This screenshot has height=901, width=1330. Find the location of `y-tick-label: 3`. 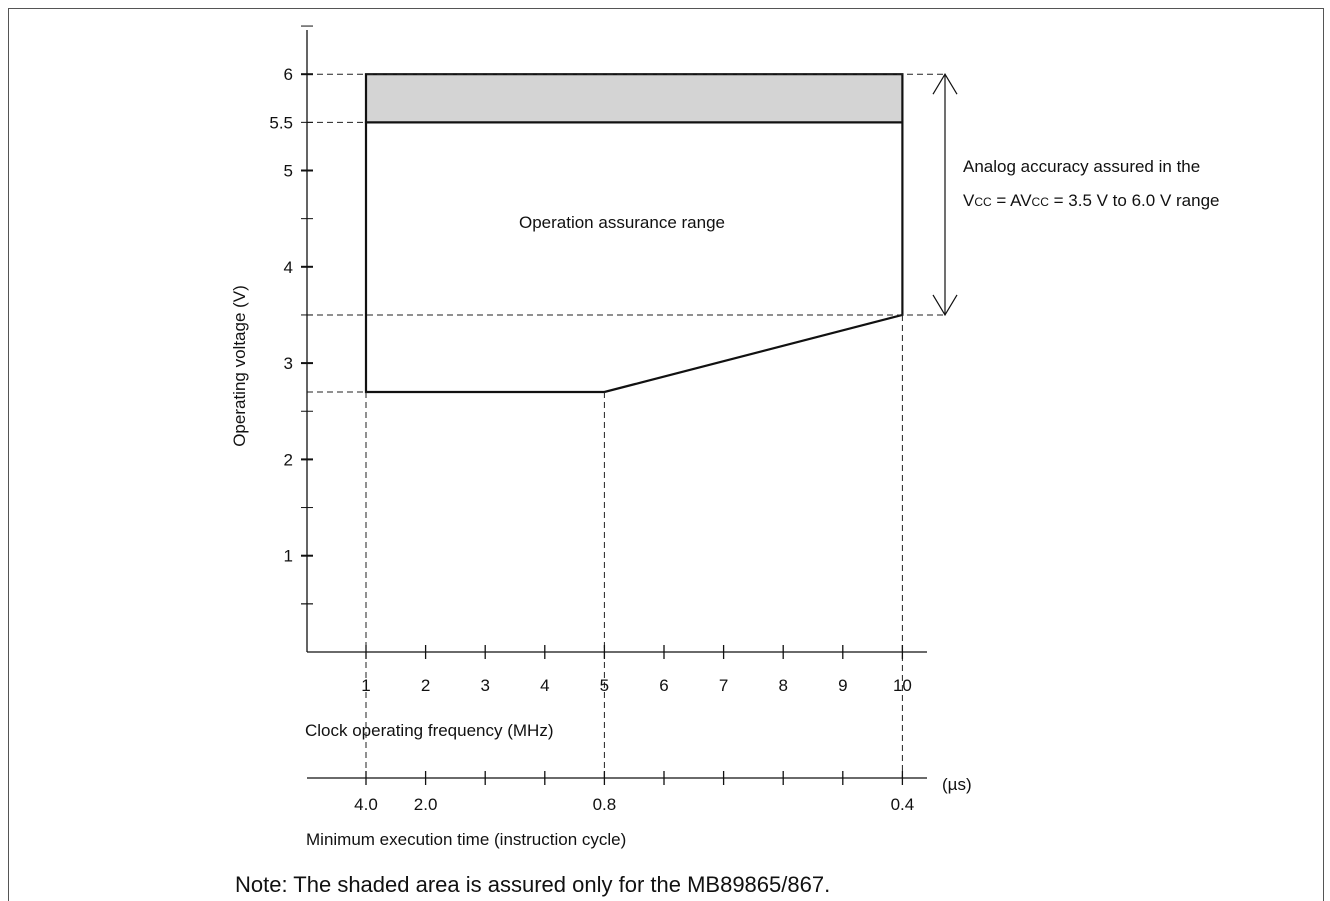

y-tick-label: 3 is located at coordinates (288, 363).